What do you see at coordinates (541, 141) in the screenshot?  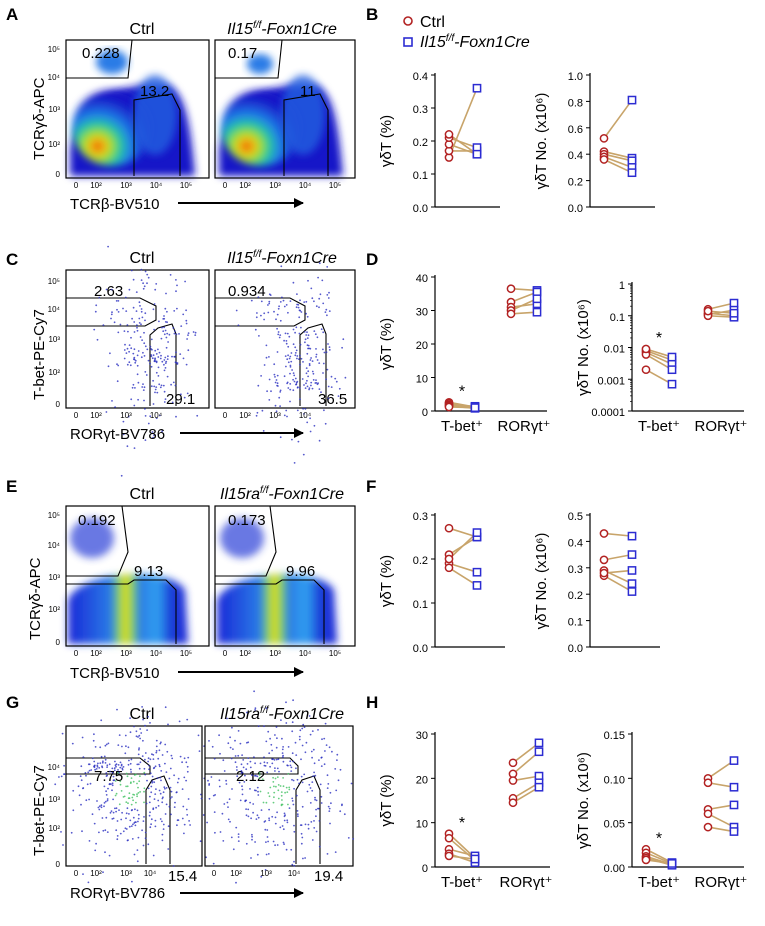 I see `chart-b2-ylabel: γδT No. (x10⁶)` at bounding box center [541, 141].